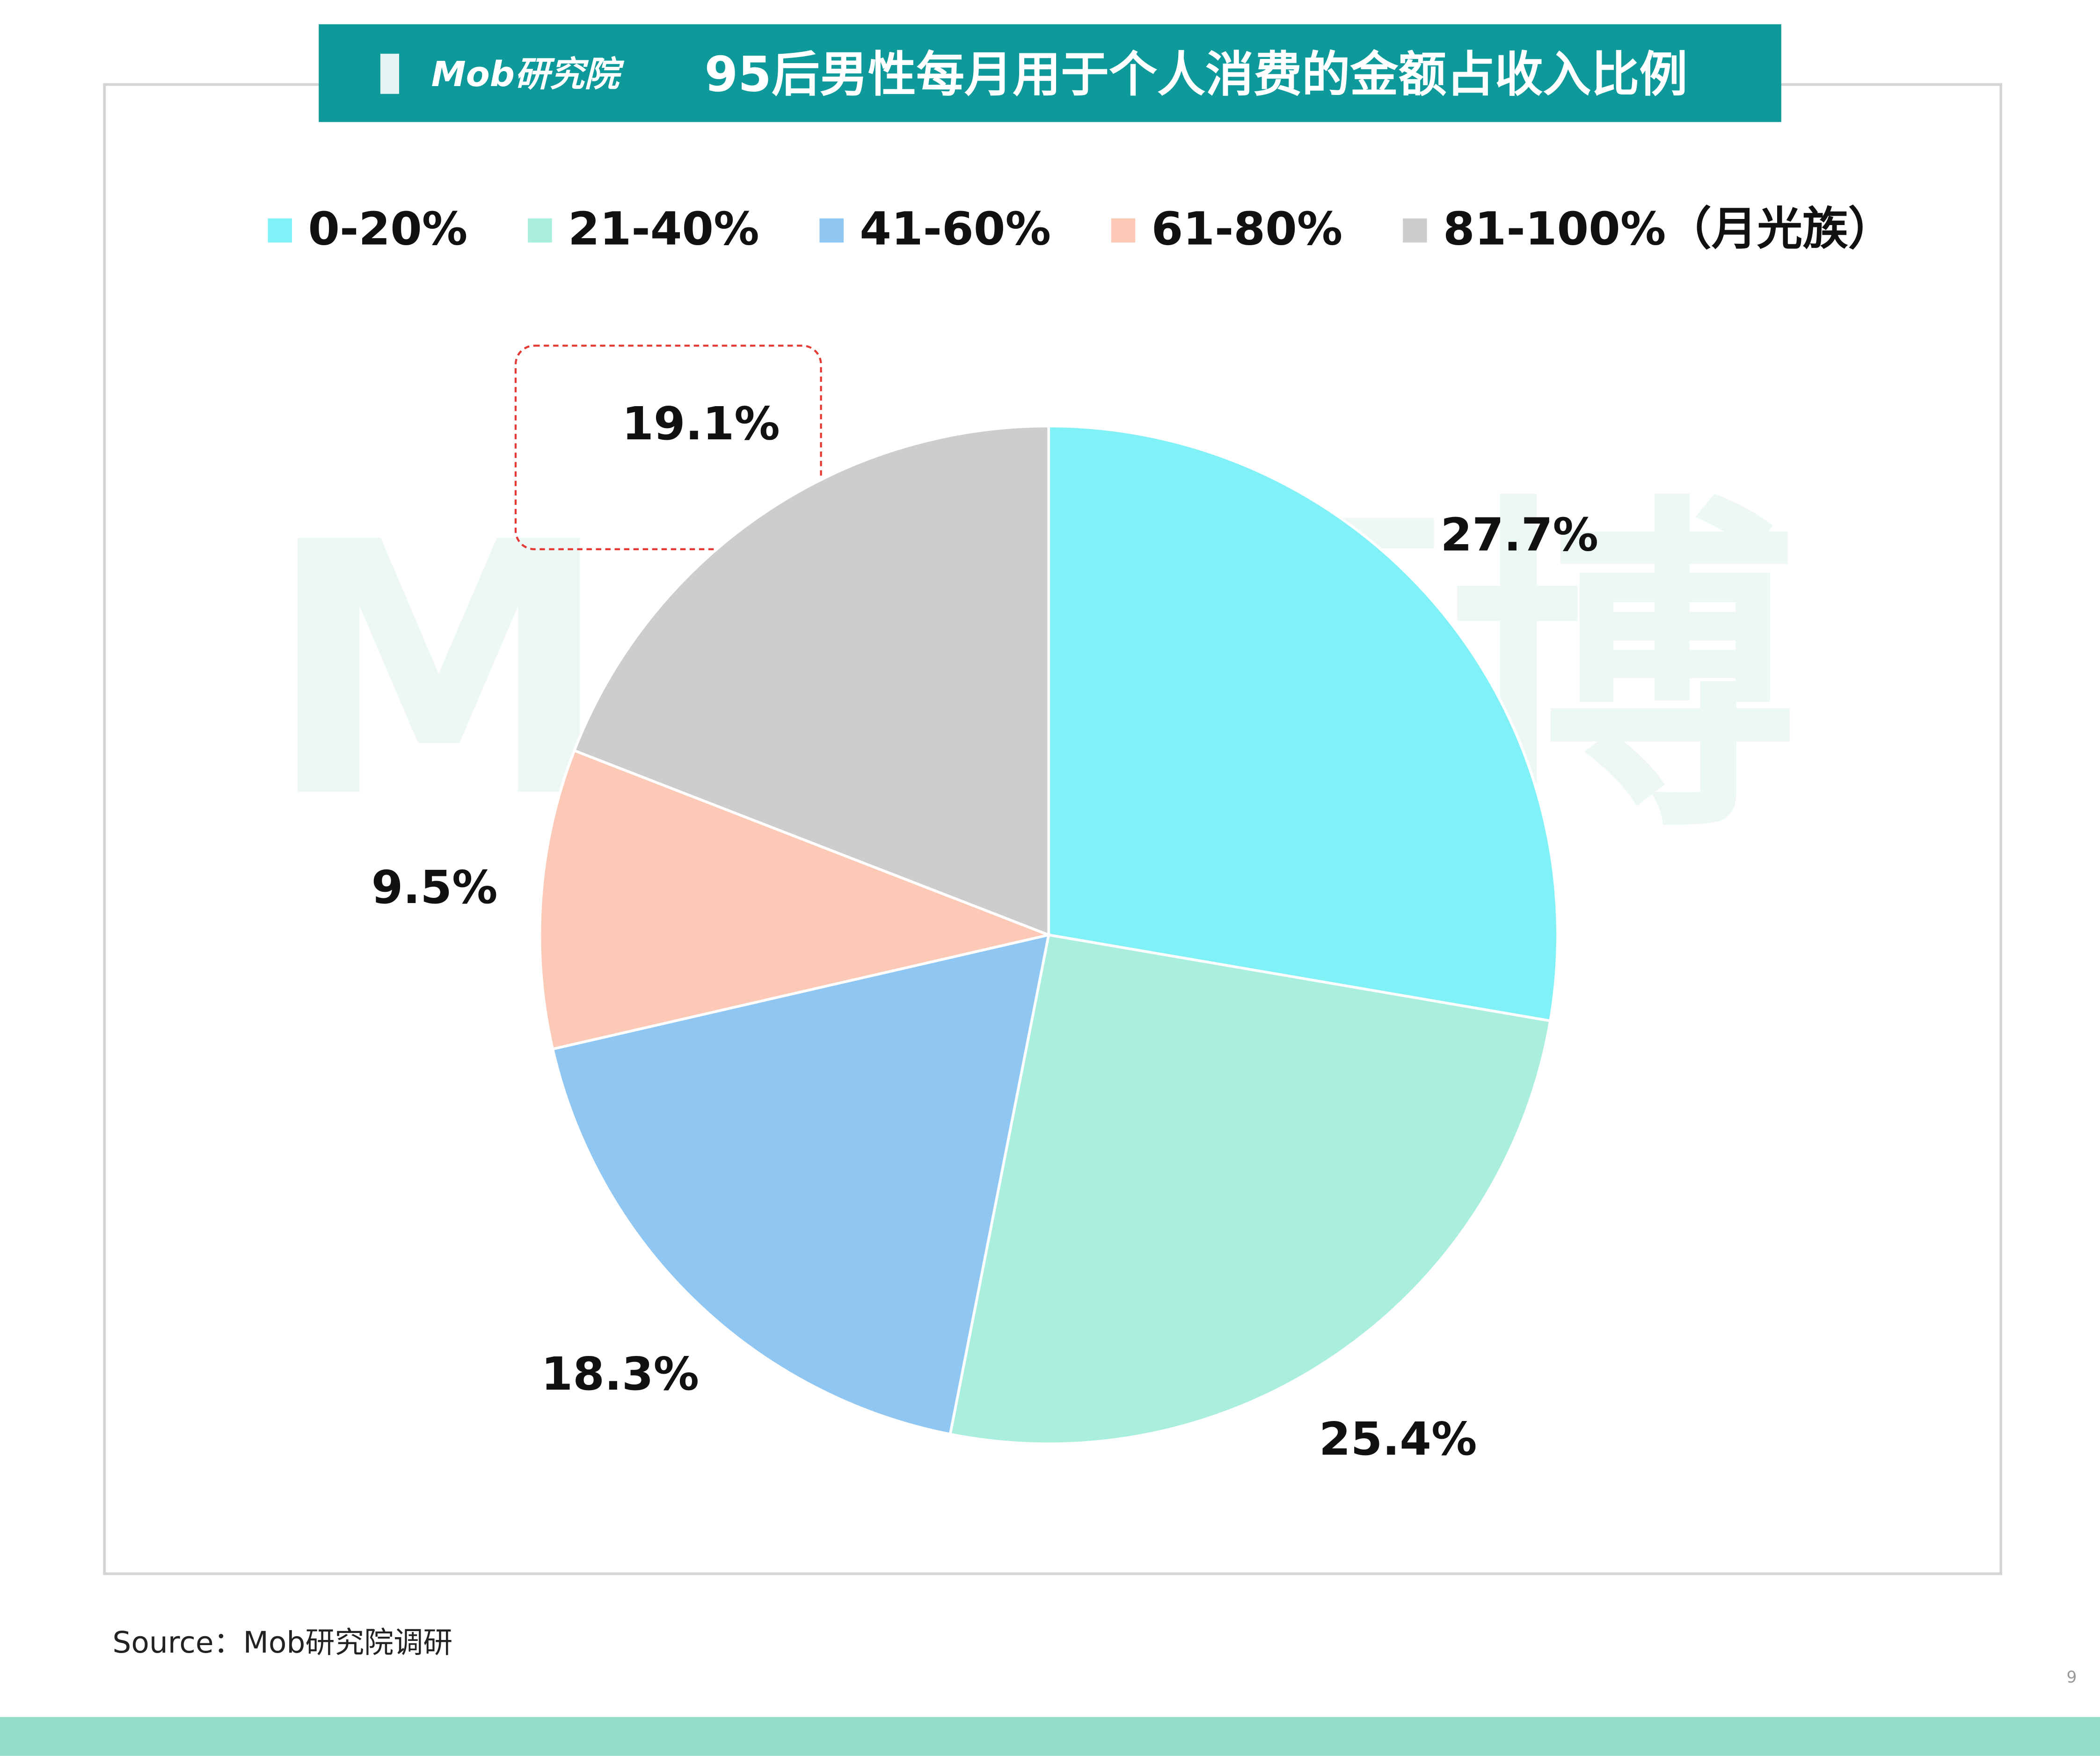  What do you see at coordinates (701, 423) in the screenshot?
I see `data-label: 19.1%` at bounding box center [701, 423].